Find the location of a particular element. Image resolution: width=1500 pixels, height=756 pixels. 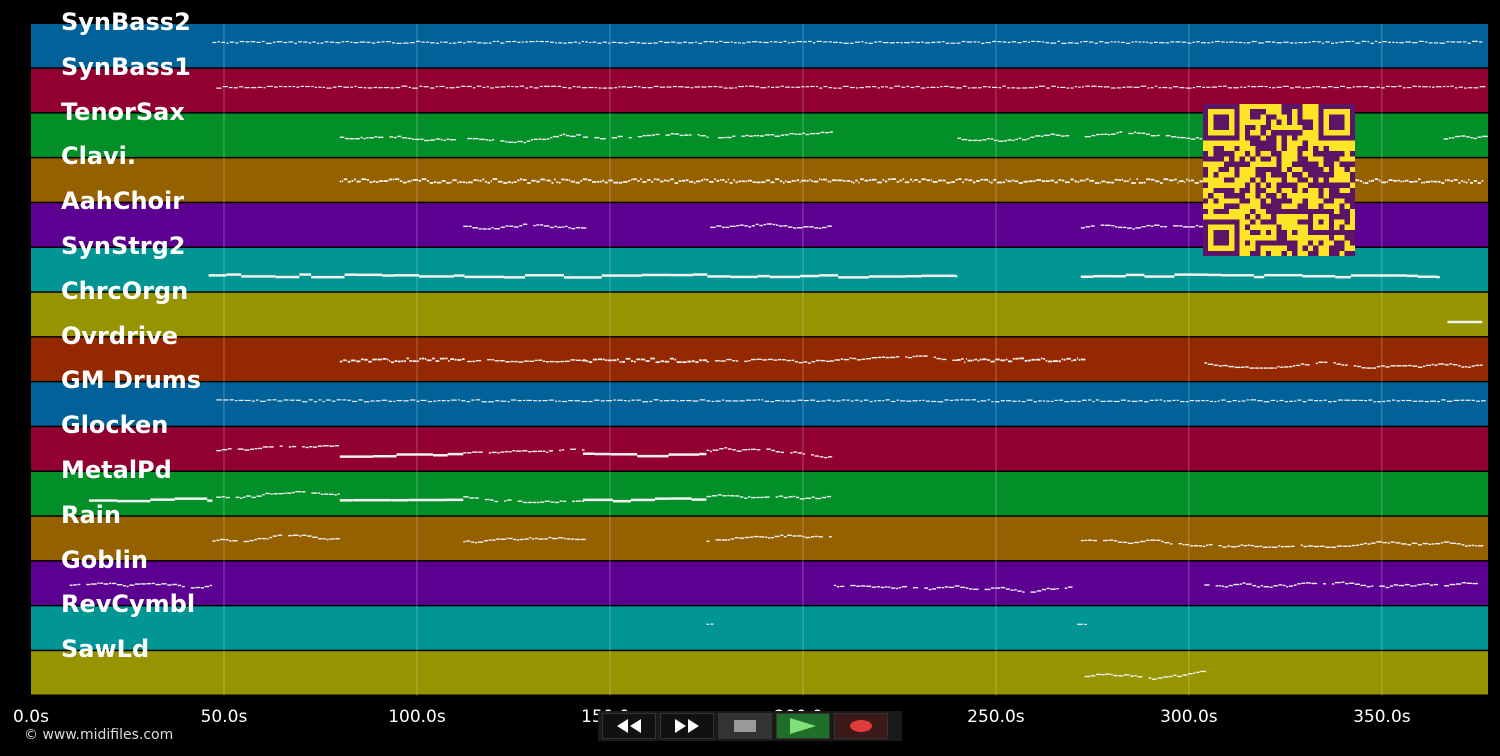

play-button is located at coordinates (803, 726).